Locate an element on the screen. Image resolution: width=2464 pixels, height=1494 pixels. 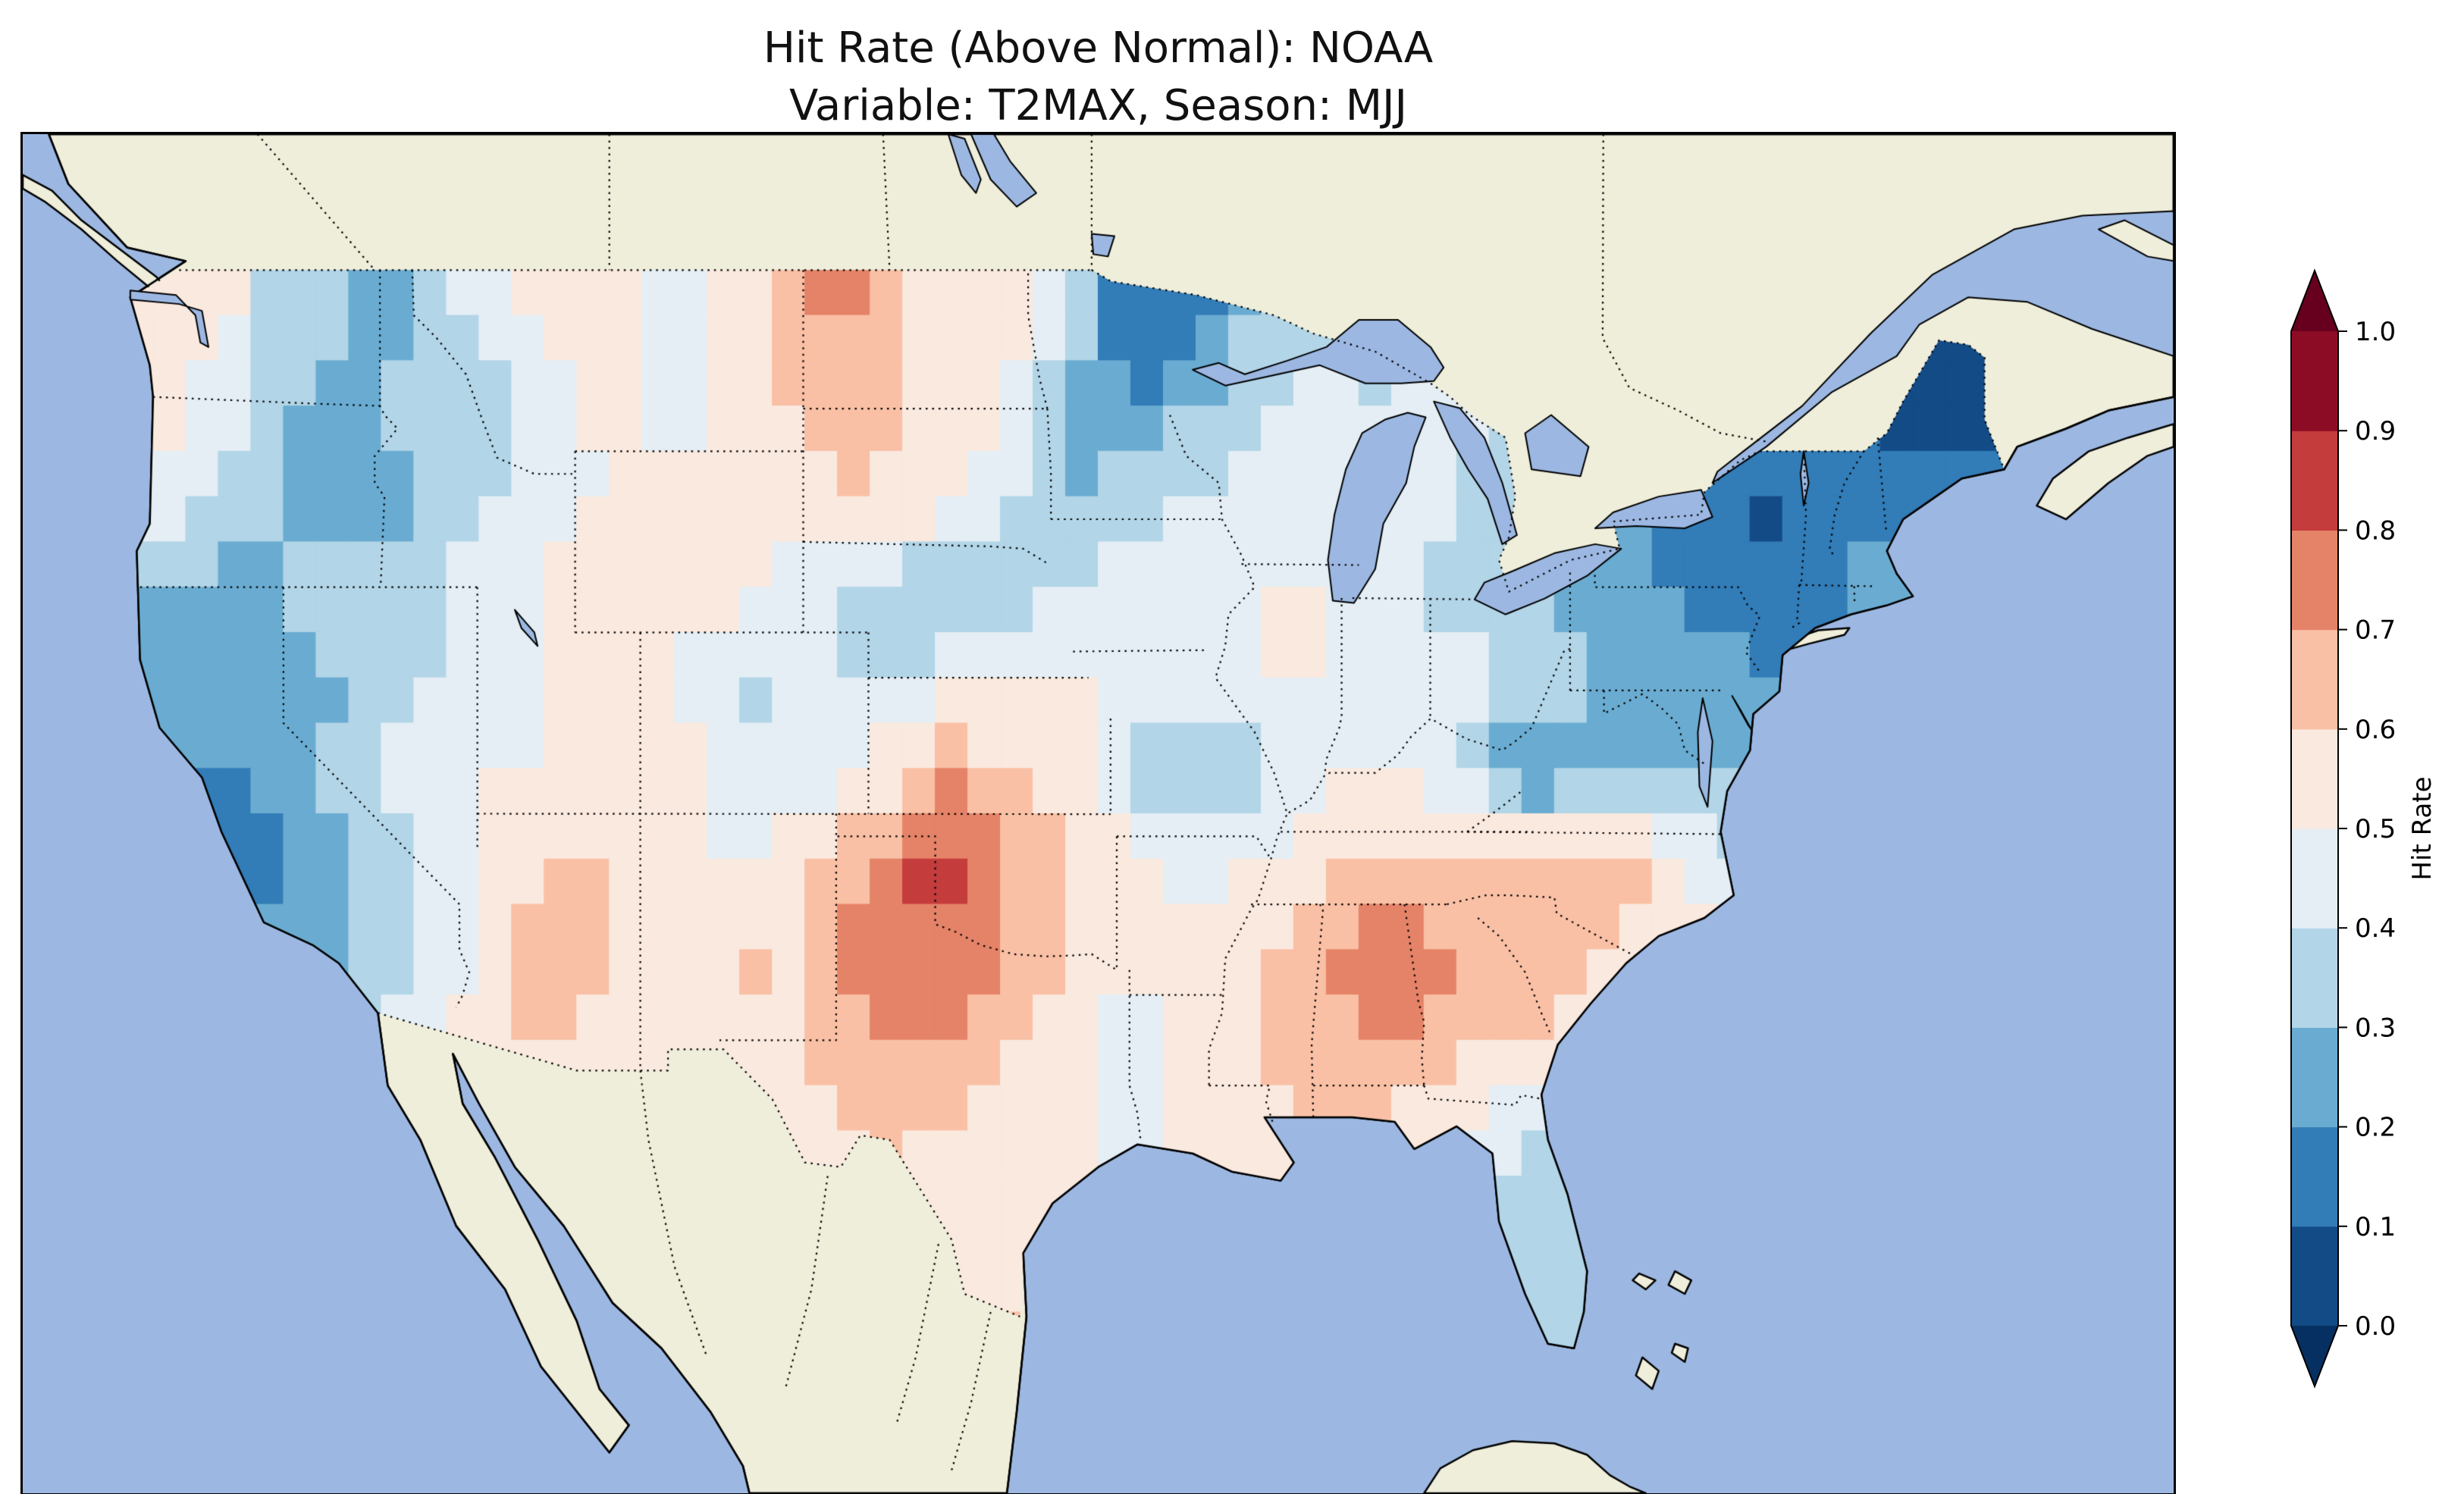
svg-text: 0.2 is located at coordinates (2375, 1128).